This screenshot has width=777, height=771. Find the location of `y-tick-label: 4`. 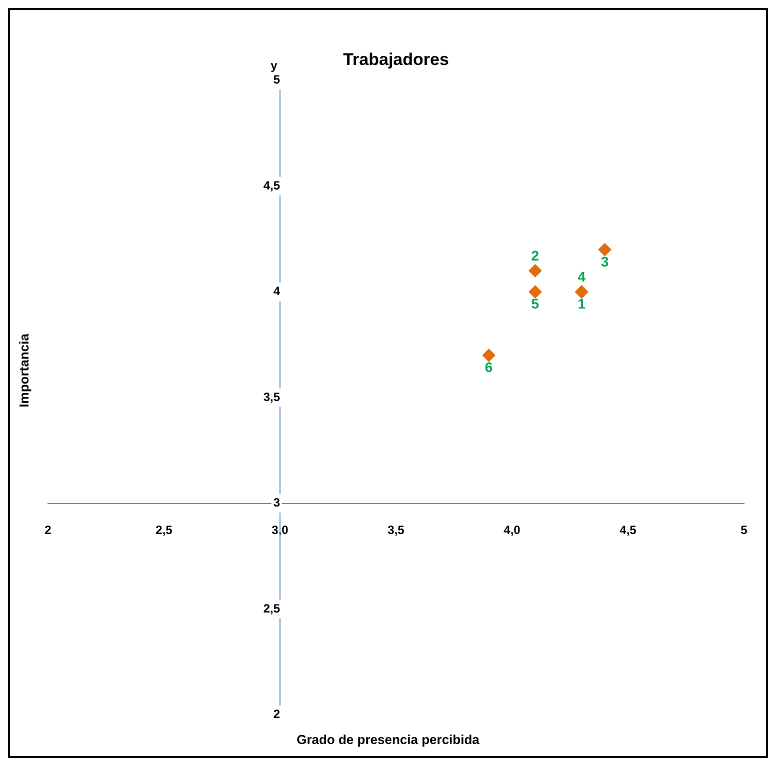

y-tick-label: 4 is located at coordinates (276, 291).